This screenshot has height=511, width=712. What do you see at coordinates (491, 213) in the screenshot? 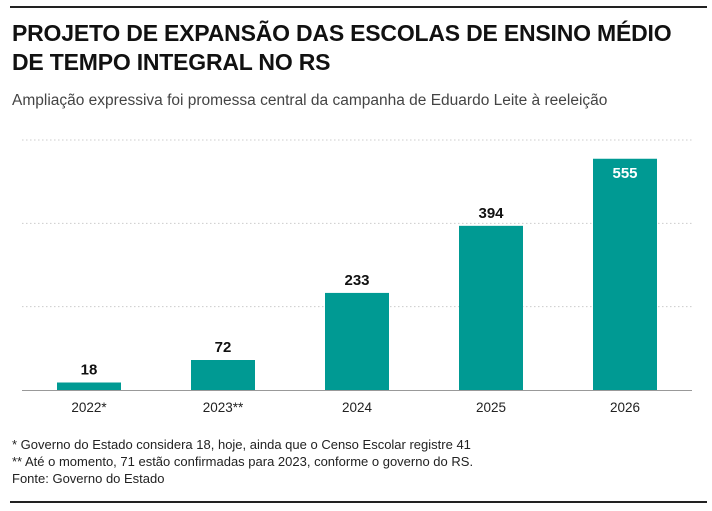
I see `data-label: 394` at bounding box center [491, 213].